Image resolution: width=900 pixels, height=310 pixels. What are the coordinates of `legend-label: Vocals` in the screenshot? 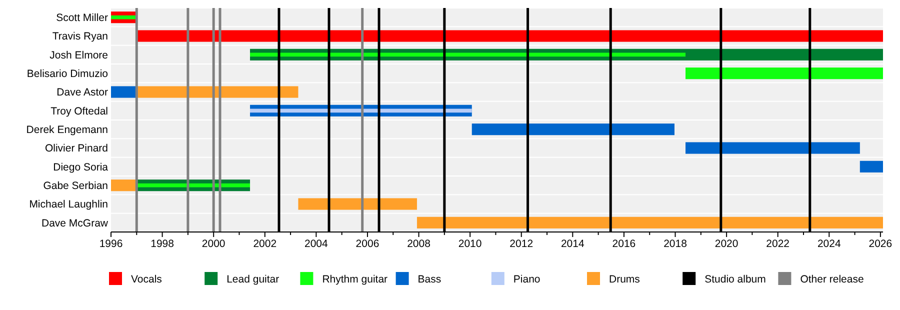 It's located at (146, 280).